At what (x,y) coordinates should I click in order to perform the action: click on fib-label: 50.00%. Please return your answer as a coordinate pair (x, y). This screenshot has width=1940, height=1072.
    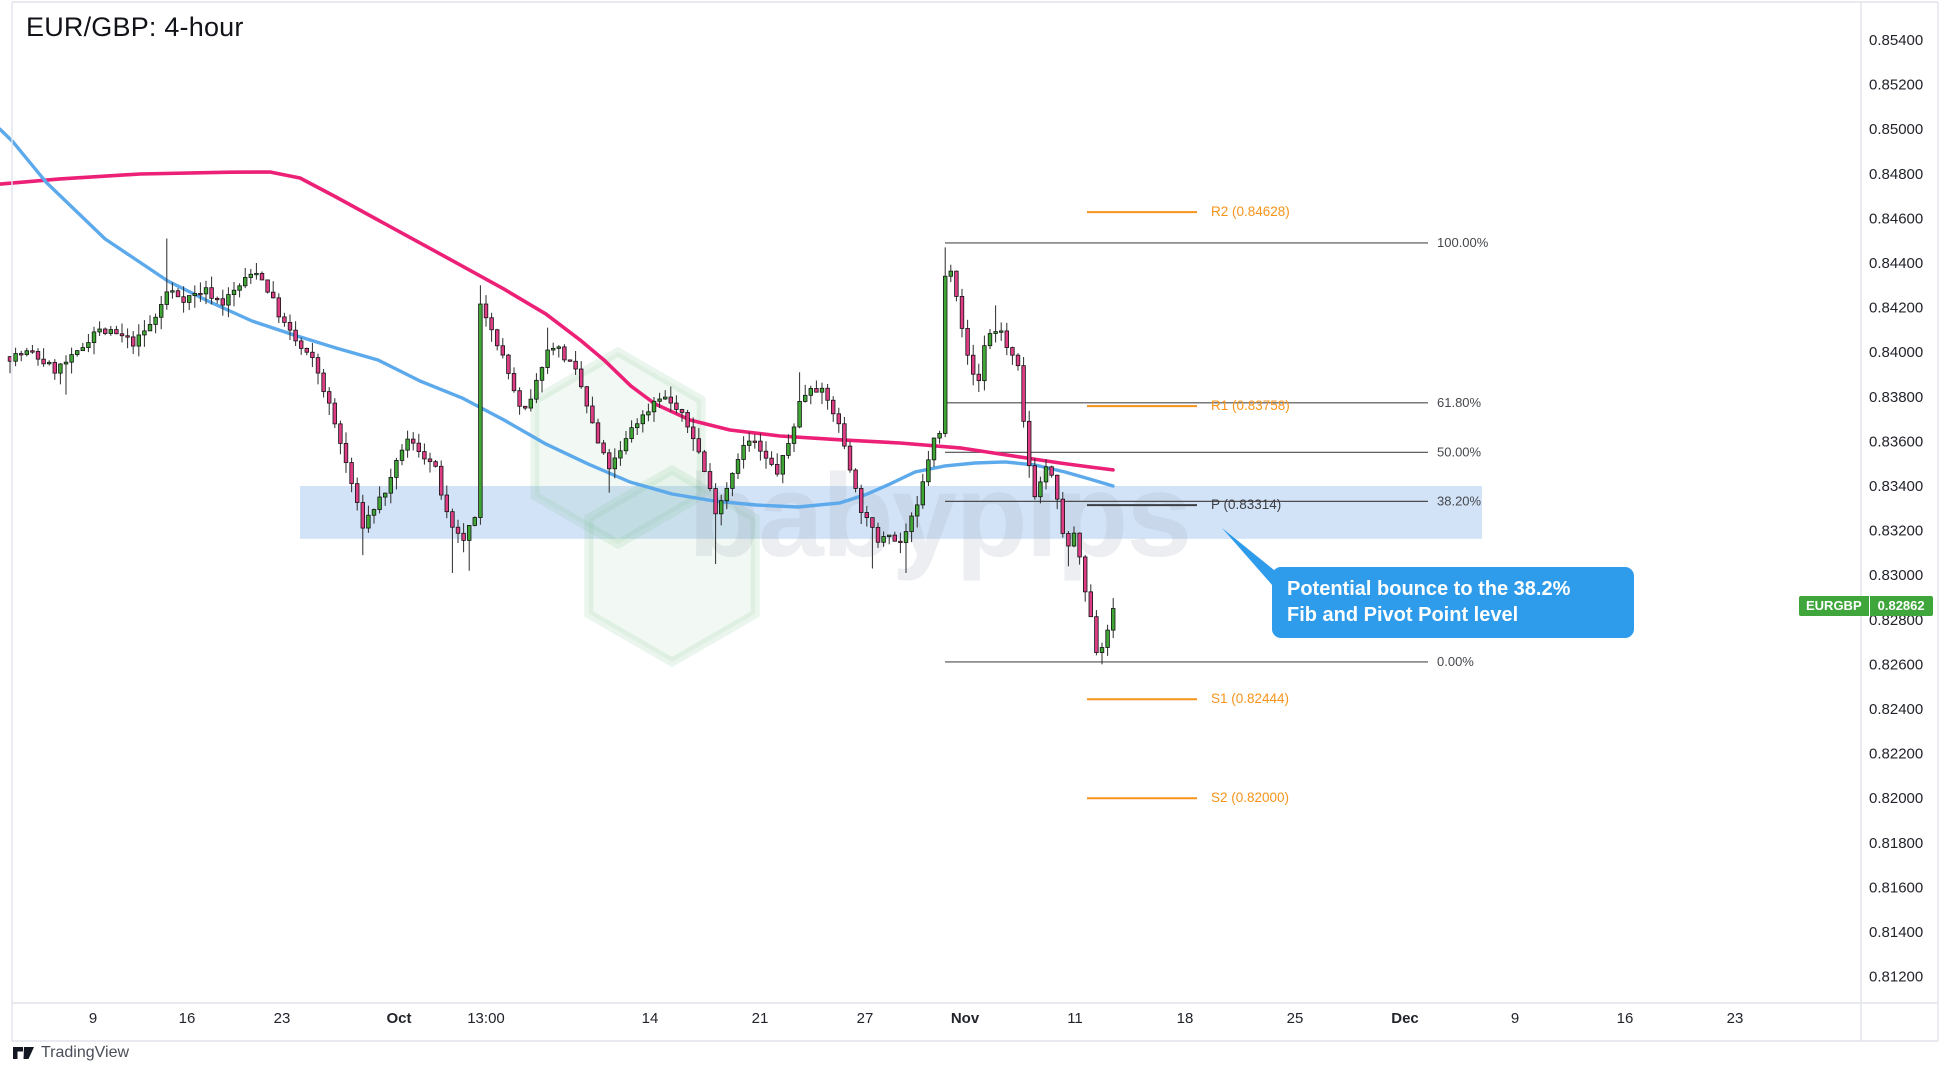
    Looking at the image, I should click on (1459, 451).